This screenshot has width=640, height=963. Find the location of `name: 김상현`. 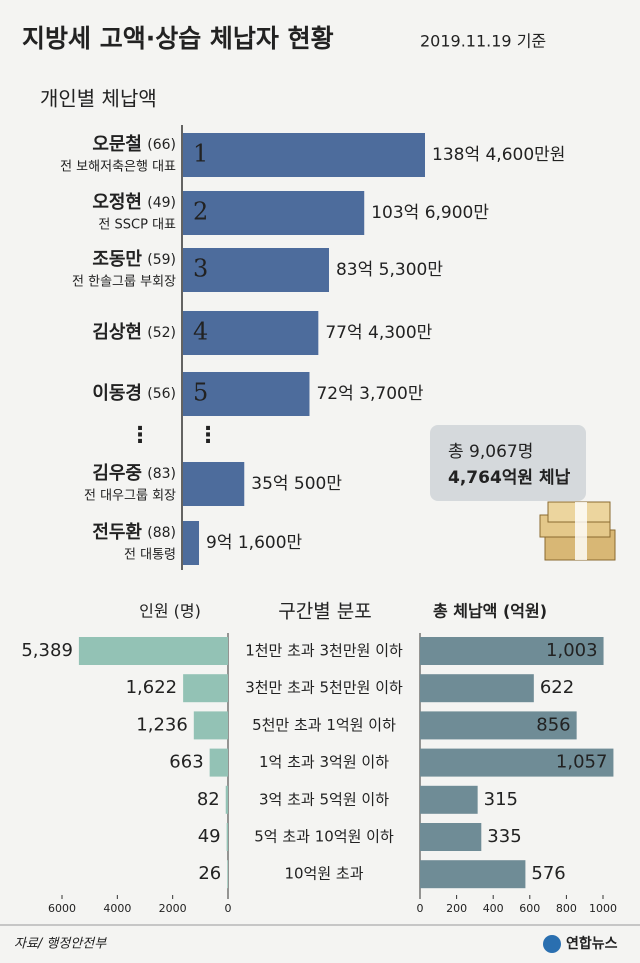

name: 김상현 is located at coordinates (117, 332).